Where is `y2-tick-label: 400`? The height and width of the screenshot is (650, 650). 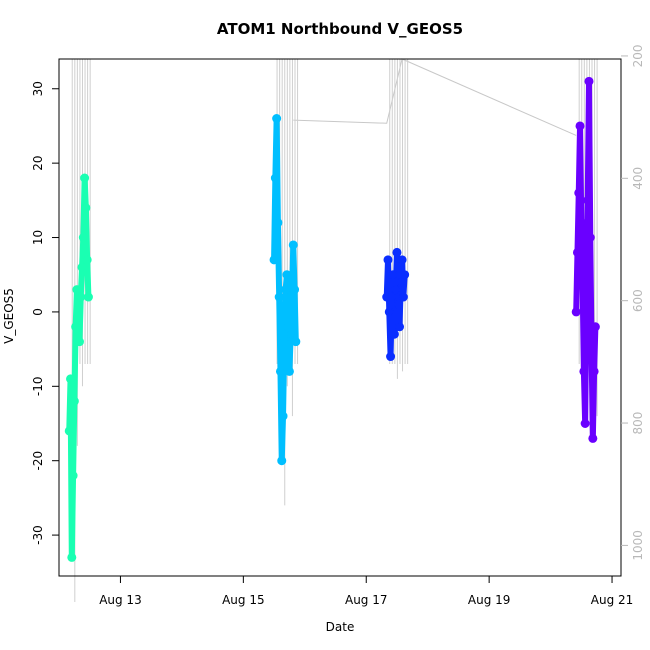 y2-tick-label: 400 is located at coordinates (638, 178).